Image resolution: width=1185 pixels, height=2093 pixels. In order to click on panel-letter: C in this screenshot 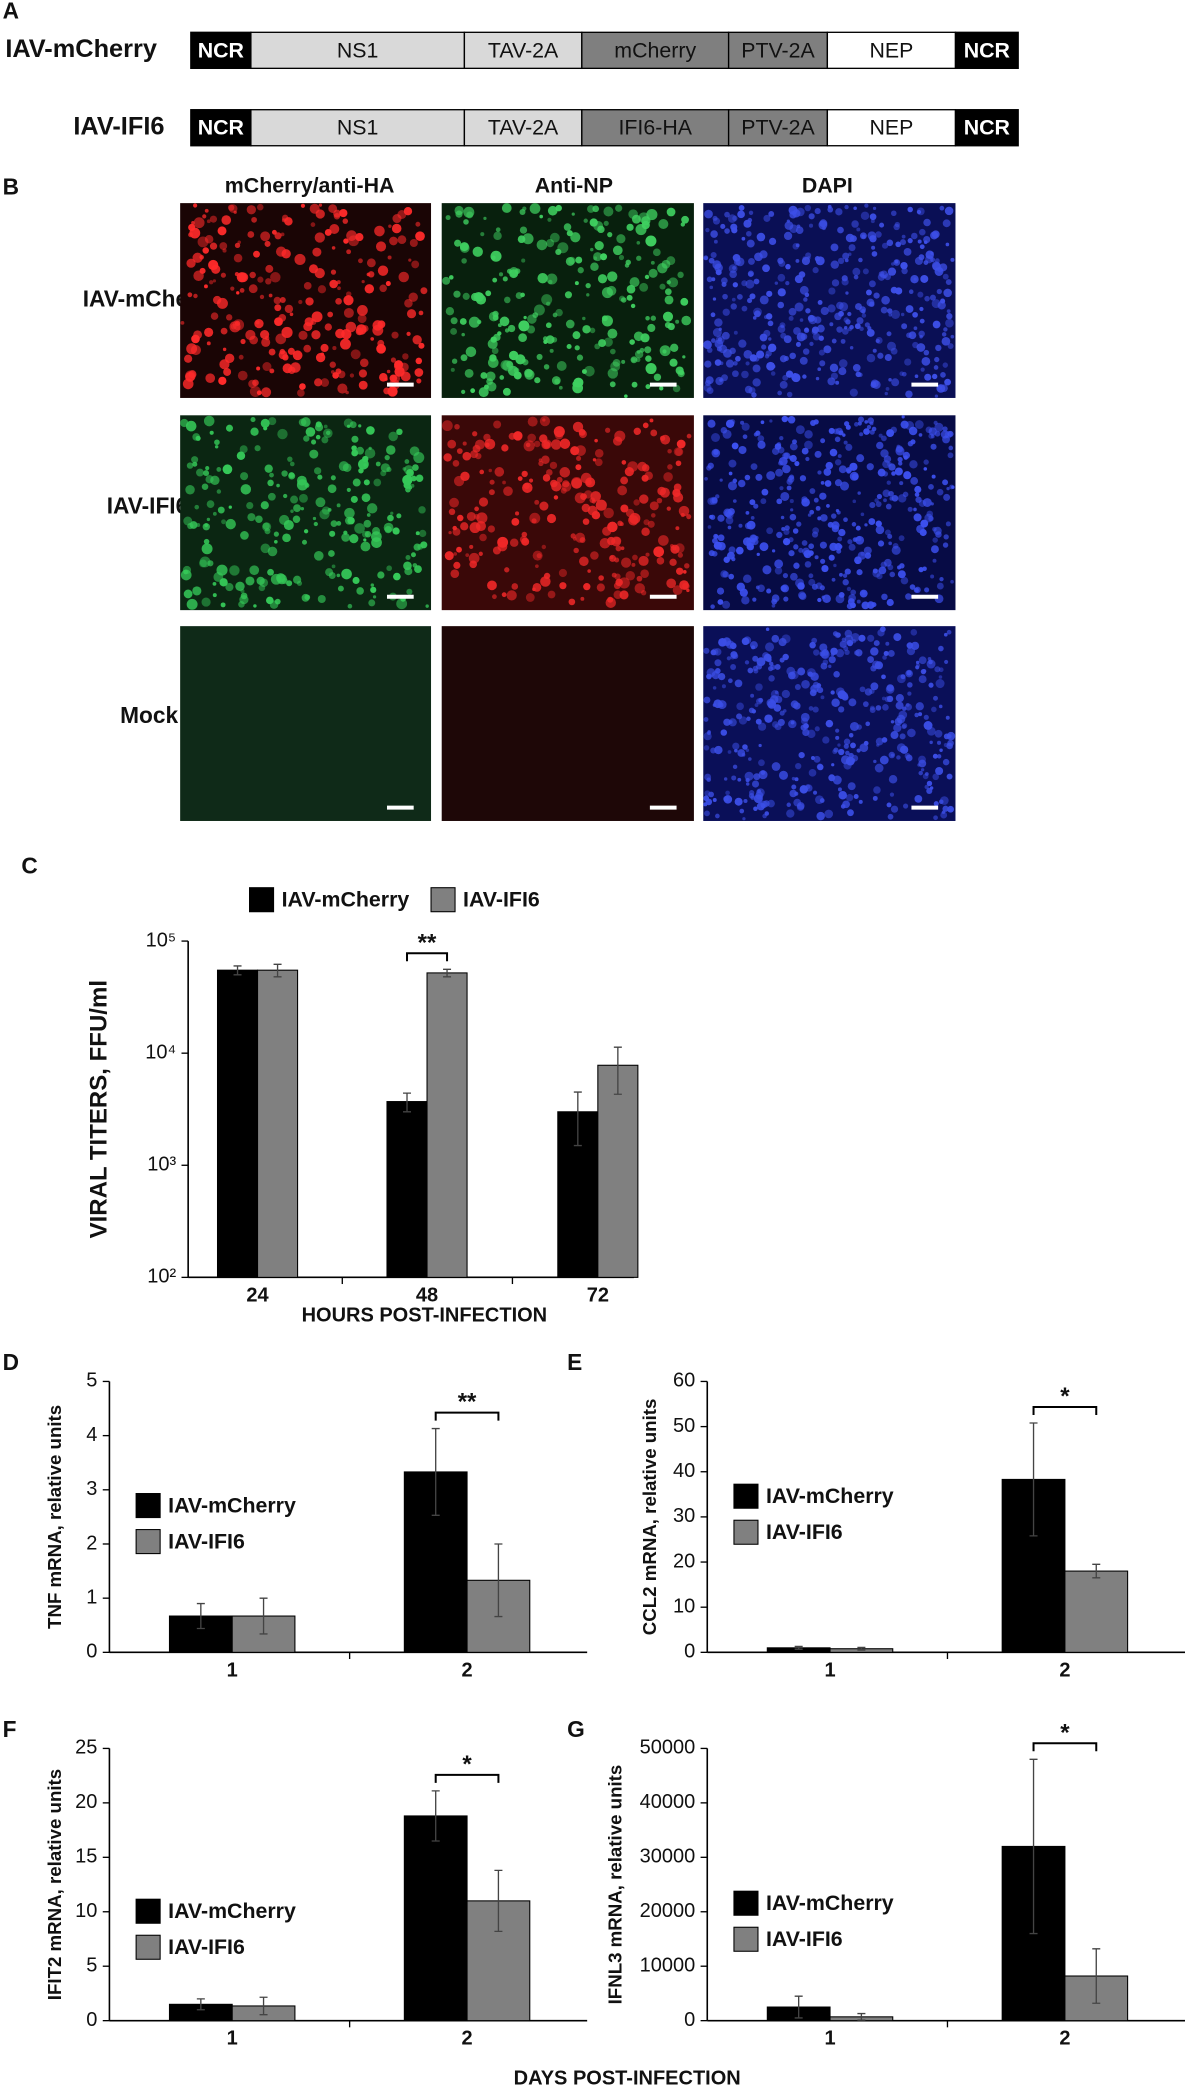, I will do `click(29, 866)`.